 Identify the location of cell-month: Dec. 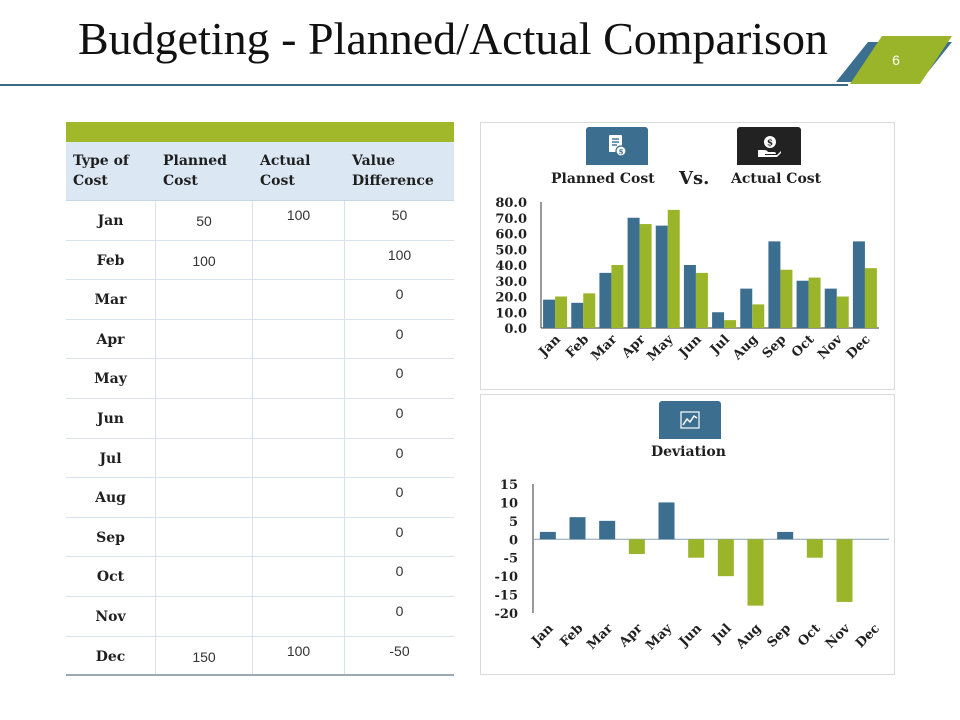
(111, 655).